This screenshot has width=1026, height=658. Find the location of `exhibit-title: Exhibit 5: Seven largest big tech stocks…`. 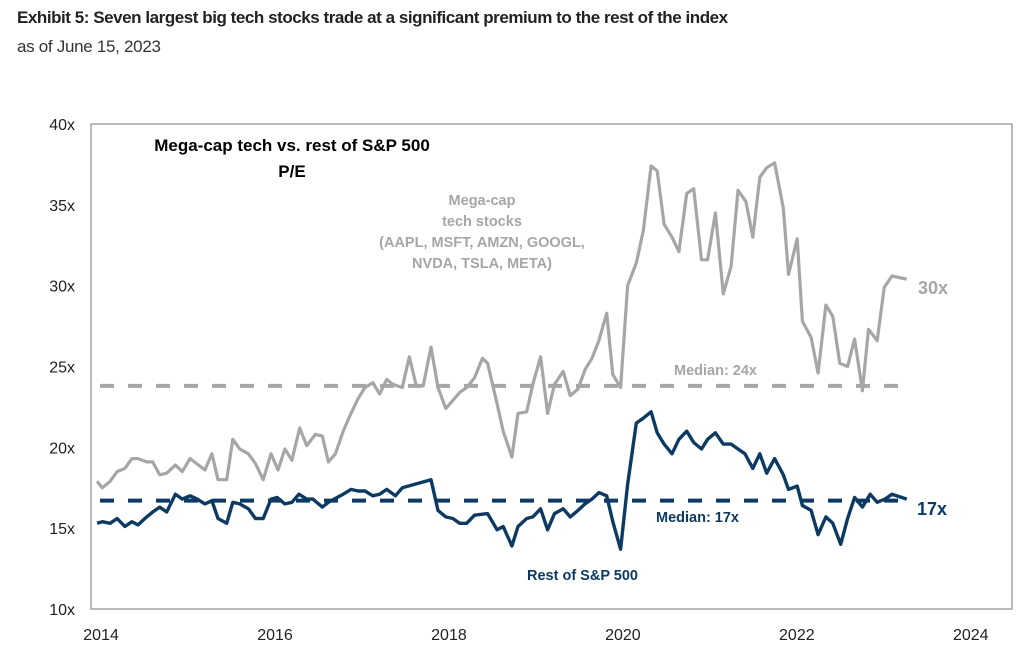

exhibit-title: Exhibit 5: Seven largest big tech stocks… is located at coordinates (372, 17).